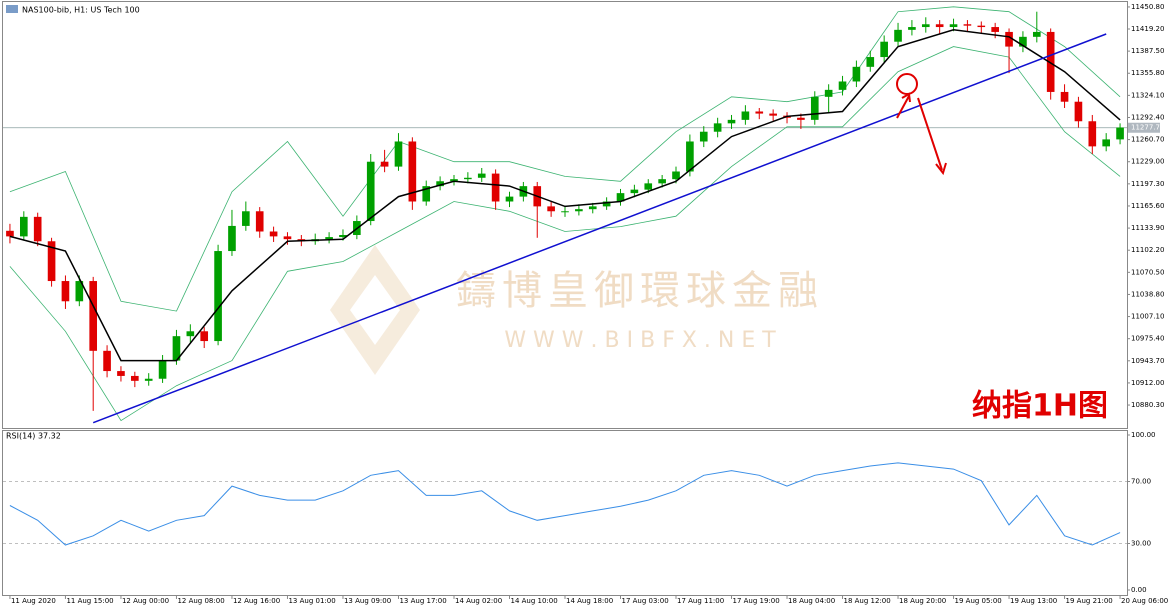  Describe the element at coordinates (1147, 317) in the screenshot. I see `y-tick-label: 11007.10` at that location.